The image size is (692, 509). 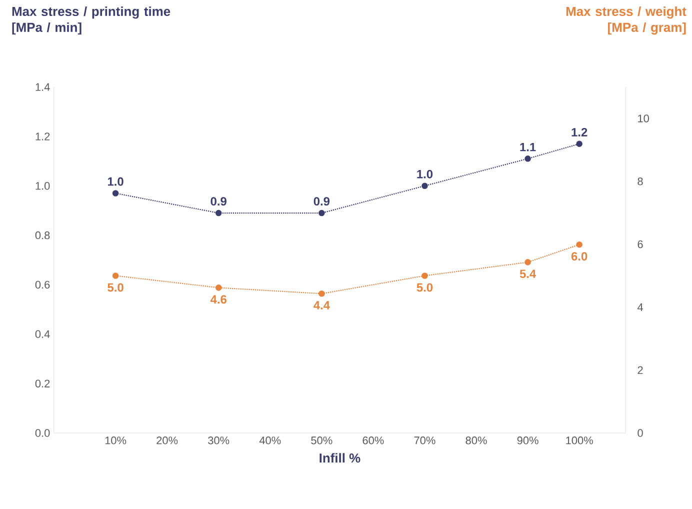 I want to click on x-tick-label: 70%, so click(x=425, y=440).